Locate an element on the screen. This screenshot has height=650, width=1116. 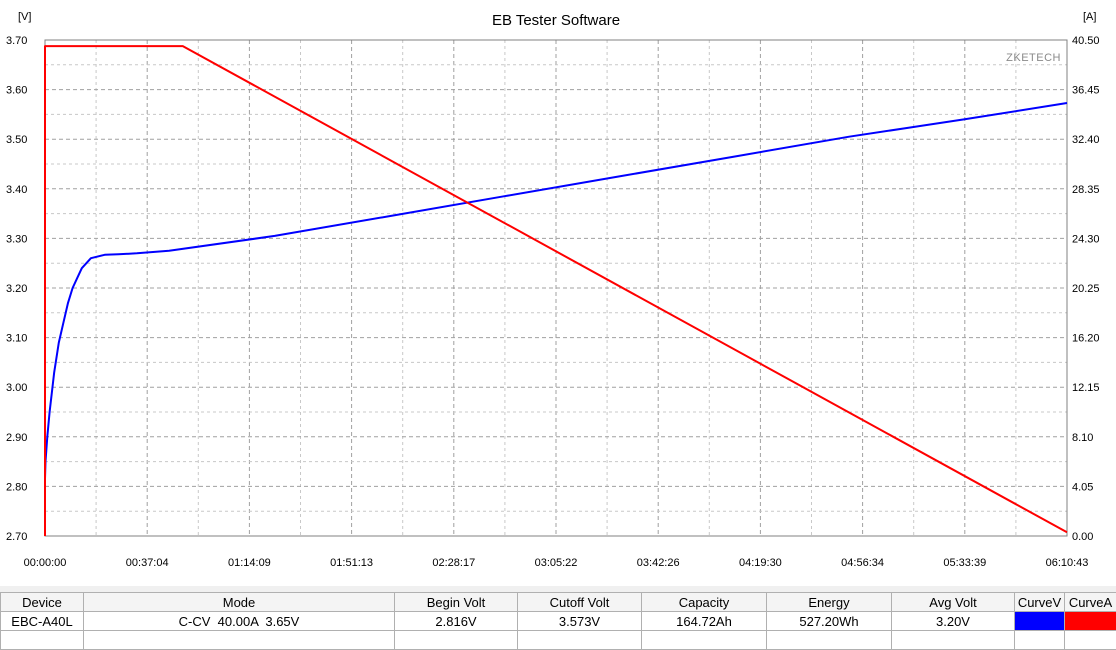
curve-a-color is located at coordinates (1090, 621).